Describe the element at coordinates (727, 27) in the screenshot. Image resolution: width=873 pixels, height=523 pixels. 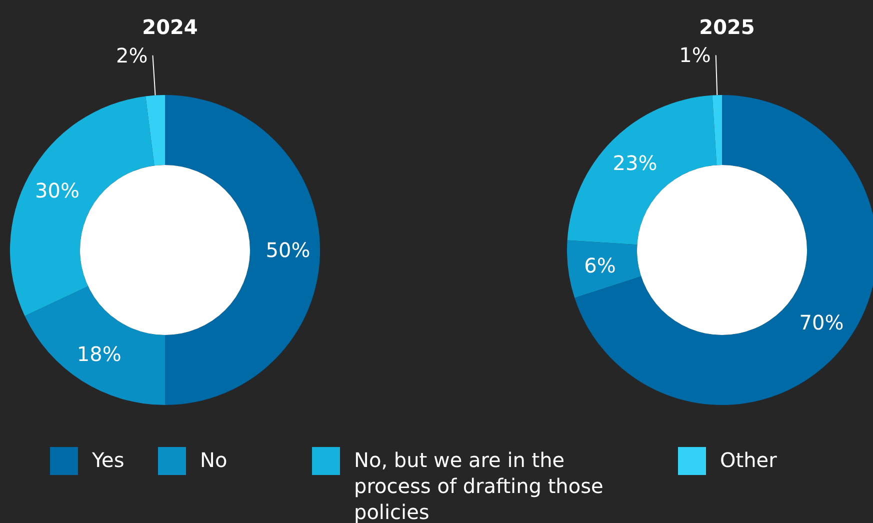
I see `chart-title: 2025` at that location.